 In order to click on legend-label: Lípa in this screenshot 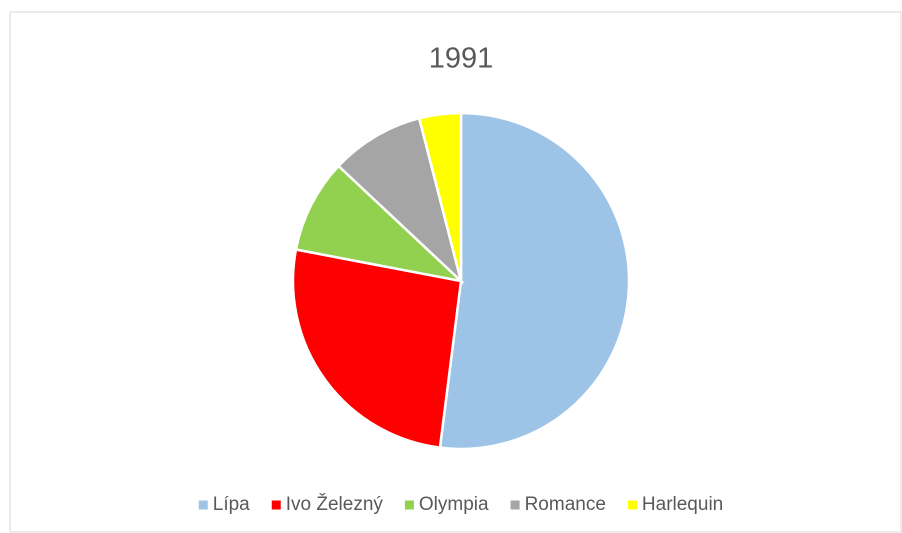, I will do `click(231, 504)`.